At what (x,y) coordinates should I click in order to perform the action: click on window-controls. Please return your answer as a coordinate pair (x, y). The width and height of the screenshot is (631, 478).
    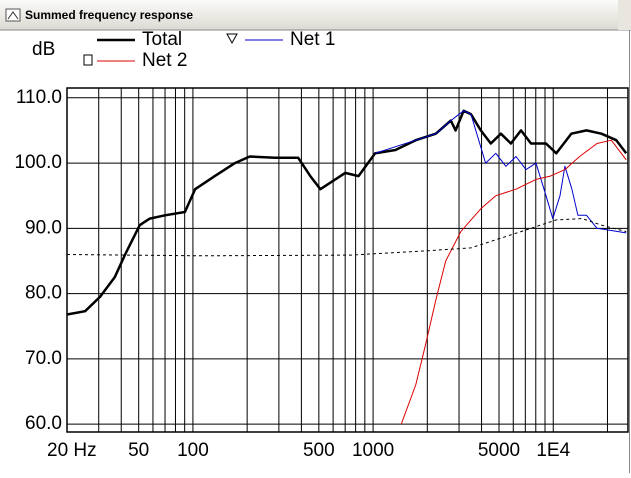
    Looking at the image, I should click on (624, 15).